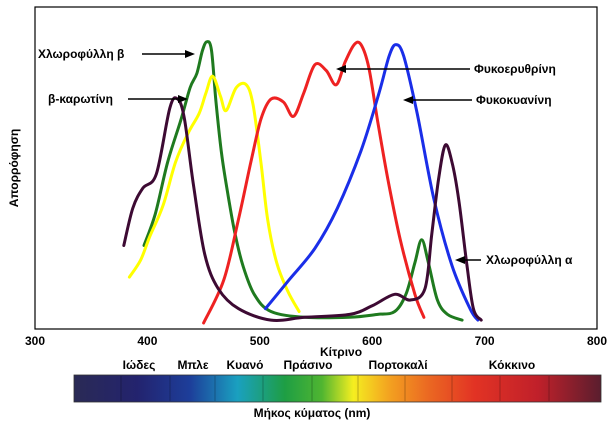 Image resolution: width=612 pixels, height=424 pixels. I want to click on band-label-blue: Μπλε, so click(192, 365).